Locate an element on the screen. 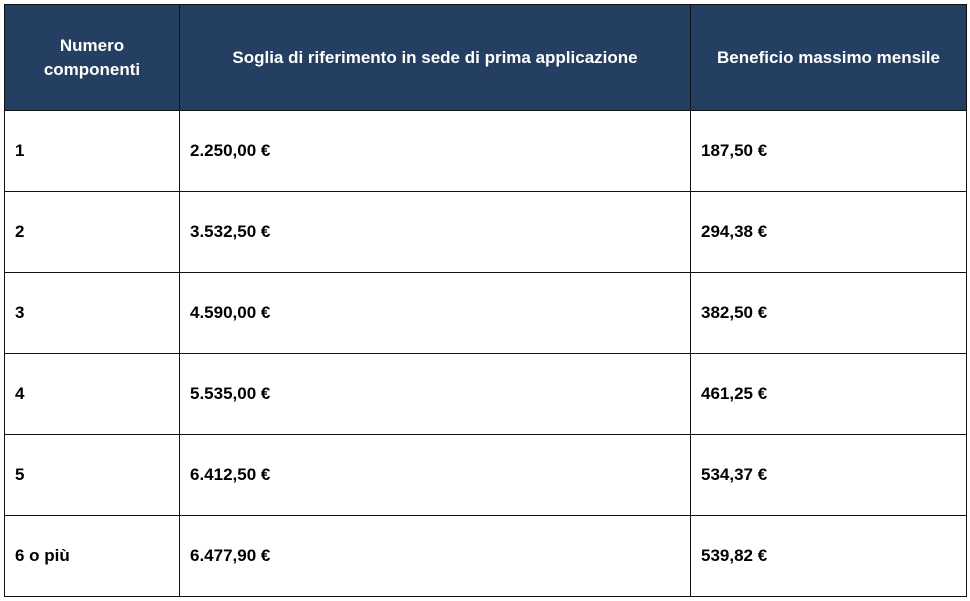 Image resolution: width=970 pixels, height=601 pixels. table-row: 3 4.590,00 € 382,50 € is located at coordinates (485, 313).